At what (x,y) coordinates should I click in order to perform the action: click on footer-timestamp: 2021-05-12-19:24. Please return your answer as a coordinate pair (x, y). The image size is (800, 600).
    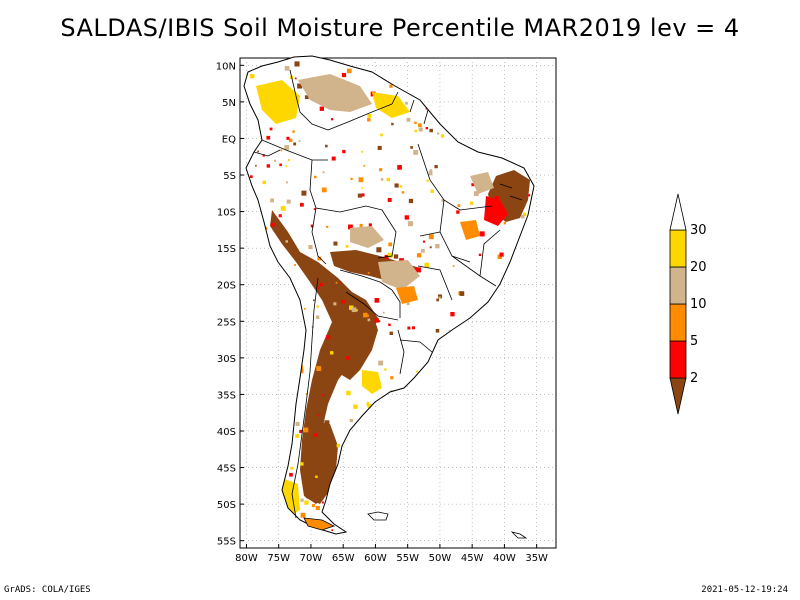
    Looking at the image, I should click on (744, 590).